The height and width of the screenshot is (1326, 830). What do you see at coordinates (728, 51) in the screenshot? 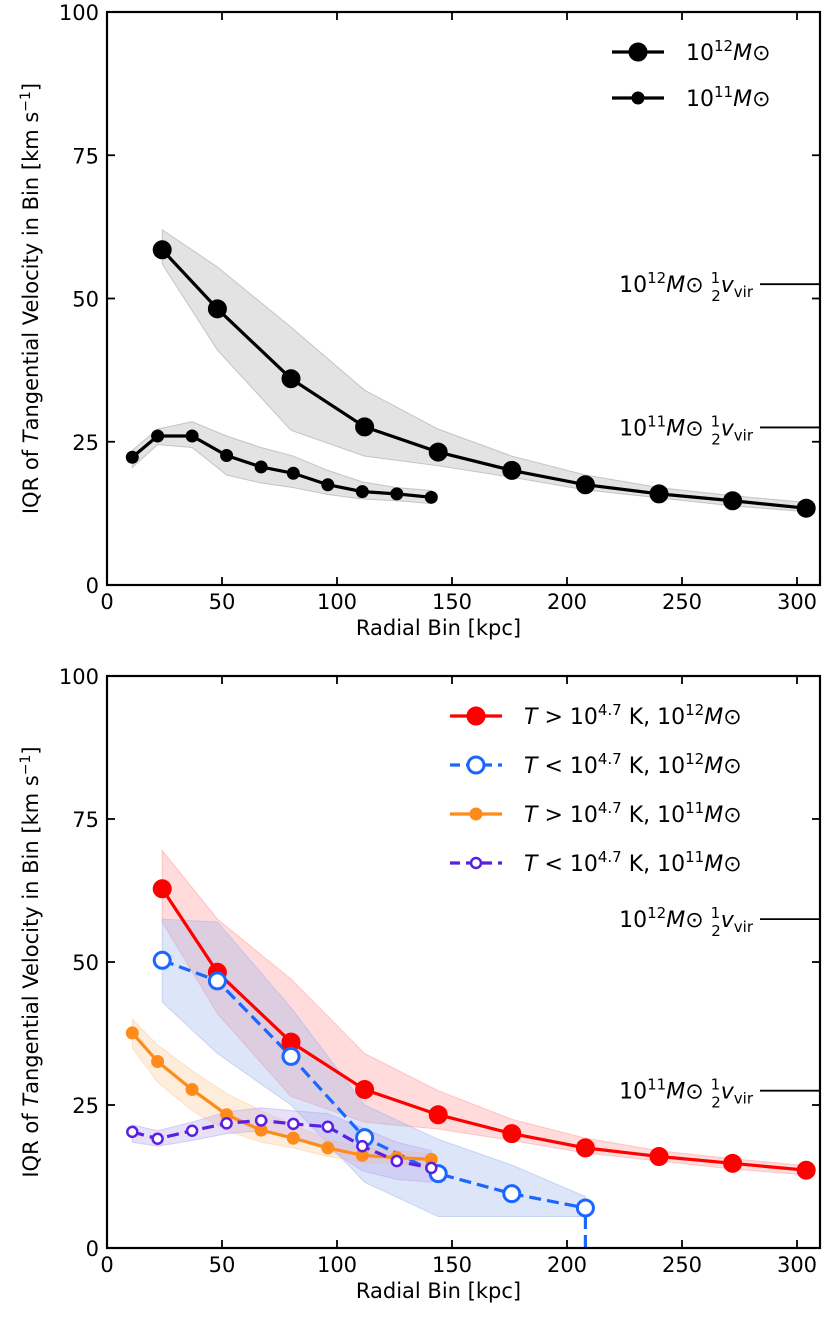
I see `legend-label: 1012M⊙` at bounding box center [728, 51].